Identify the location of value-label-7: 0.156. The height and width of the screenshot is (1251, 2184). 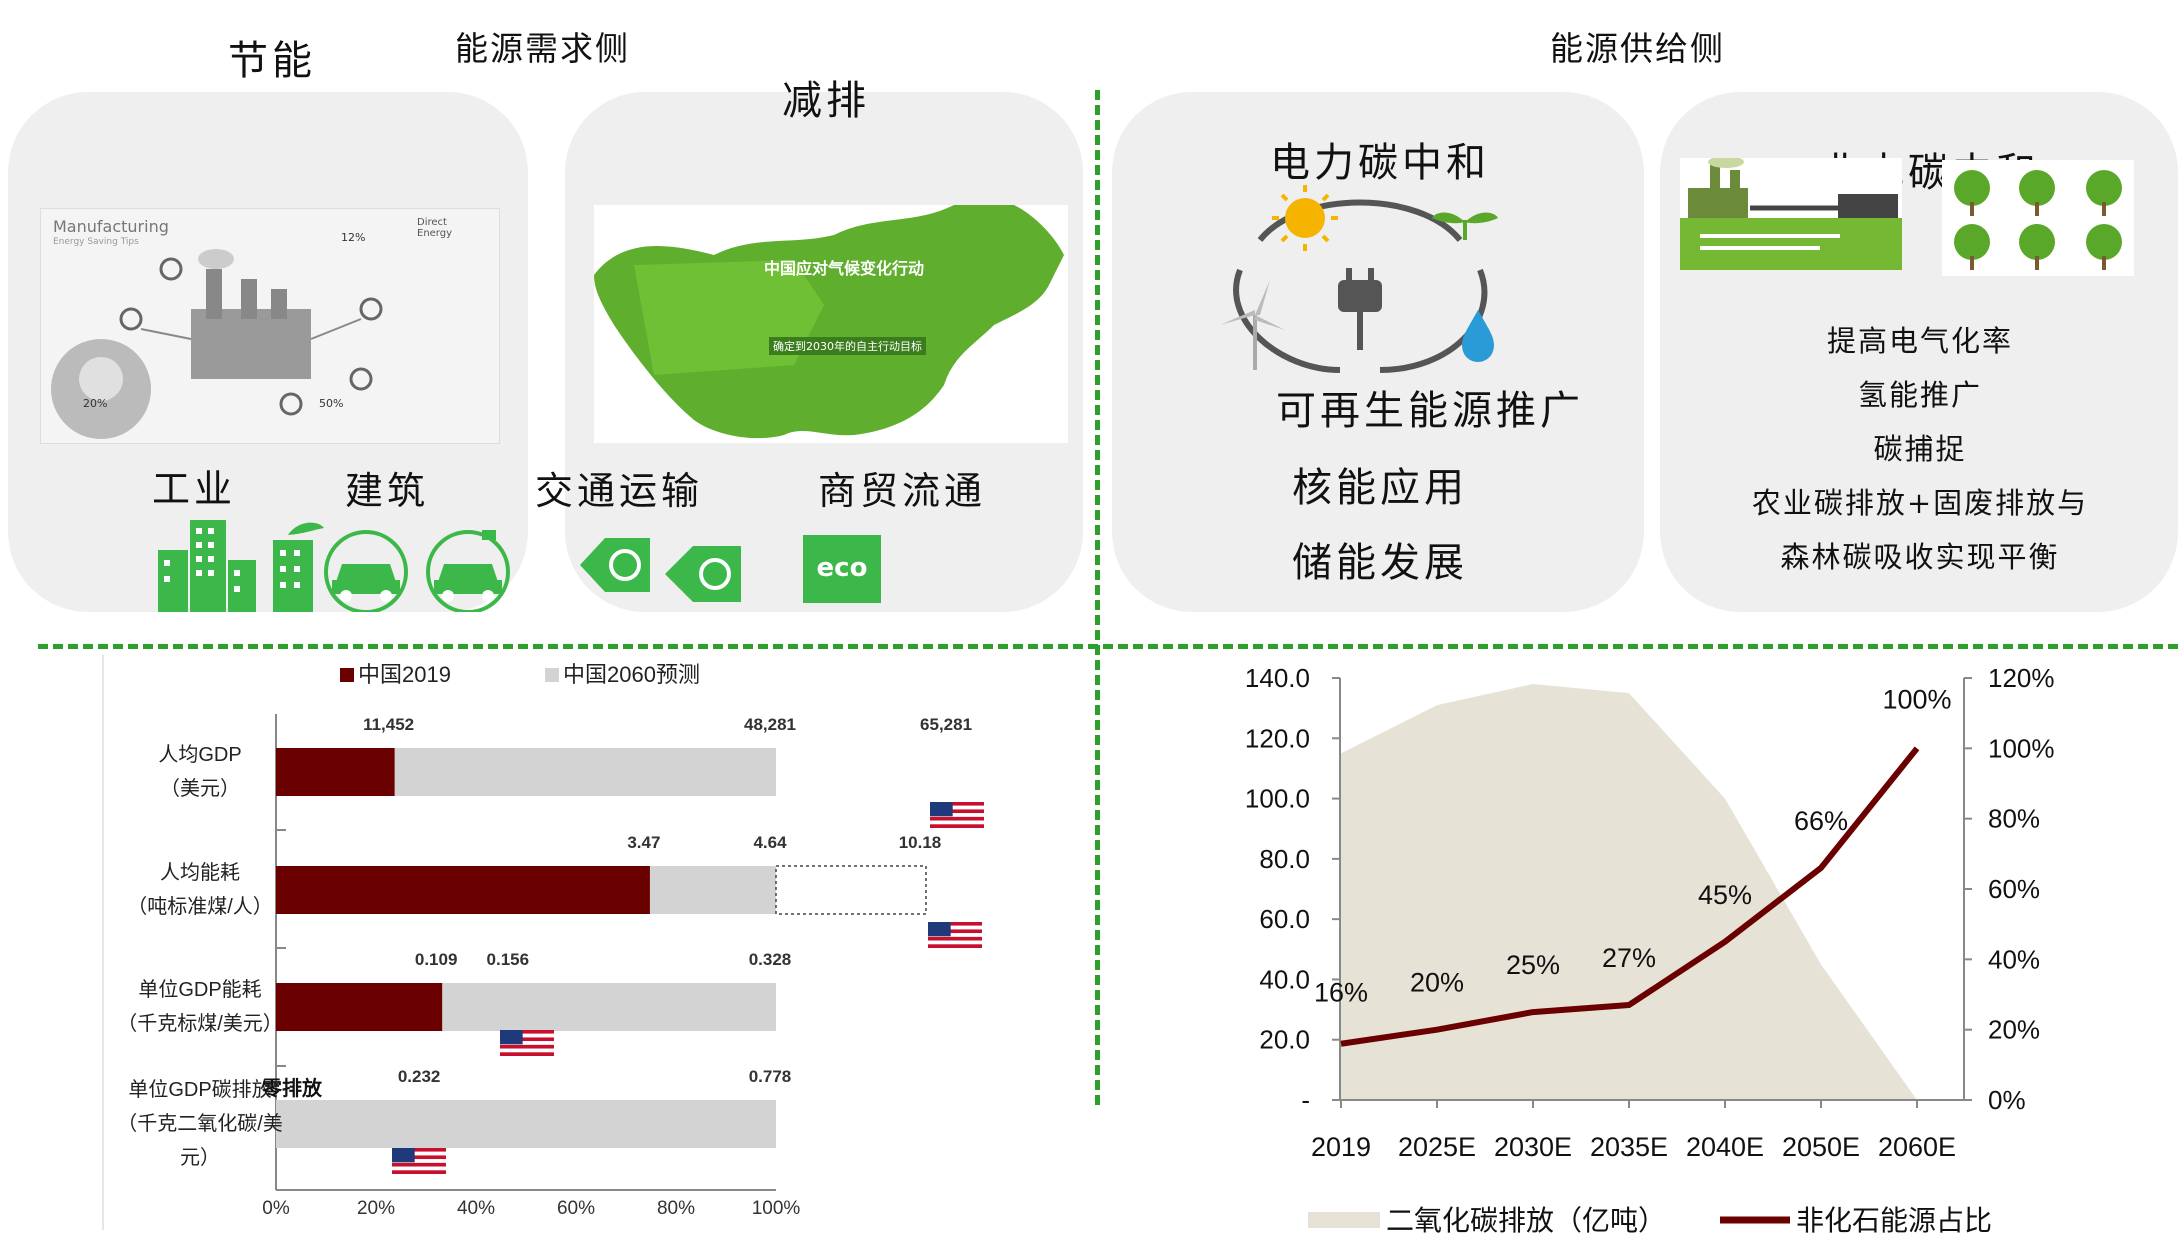
(508, 959).